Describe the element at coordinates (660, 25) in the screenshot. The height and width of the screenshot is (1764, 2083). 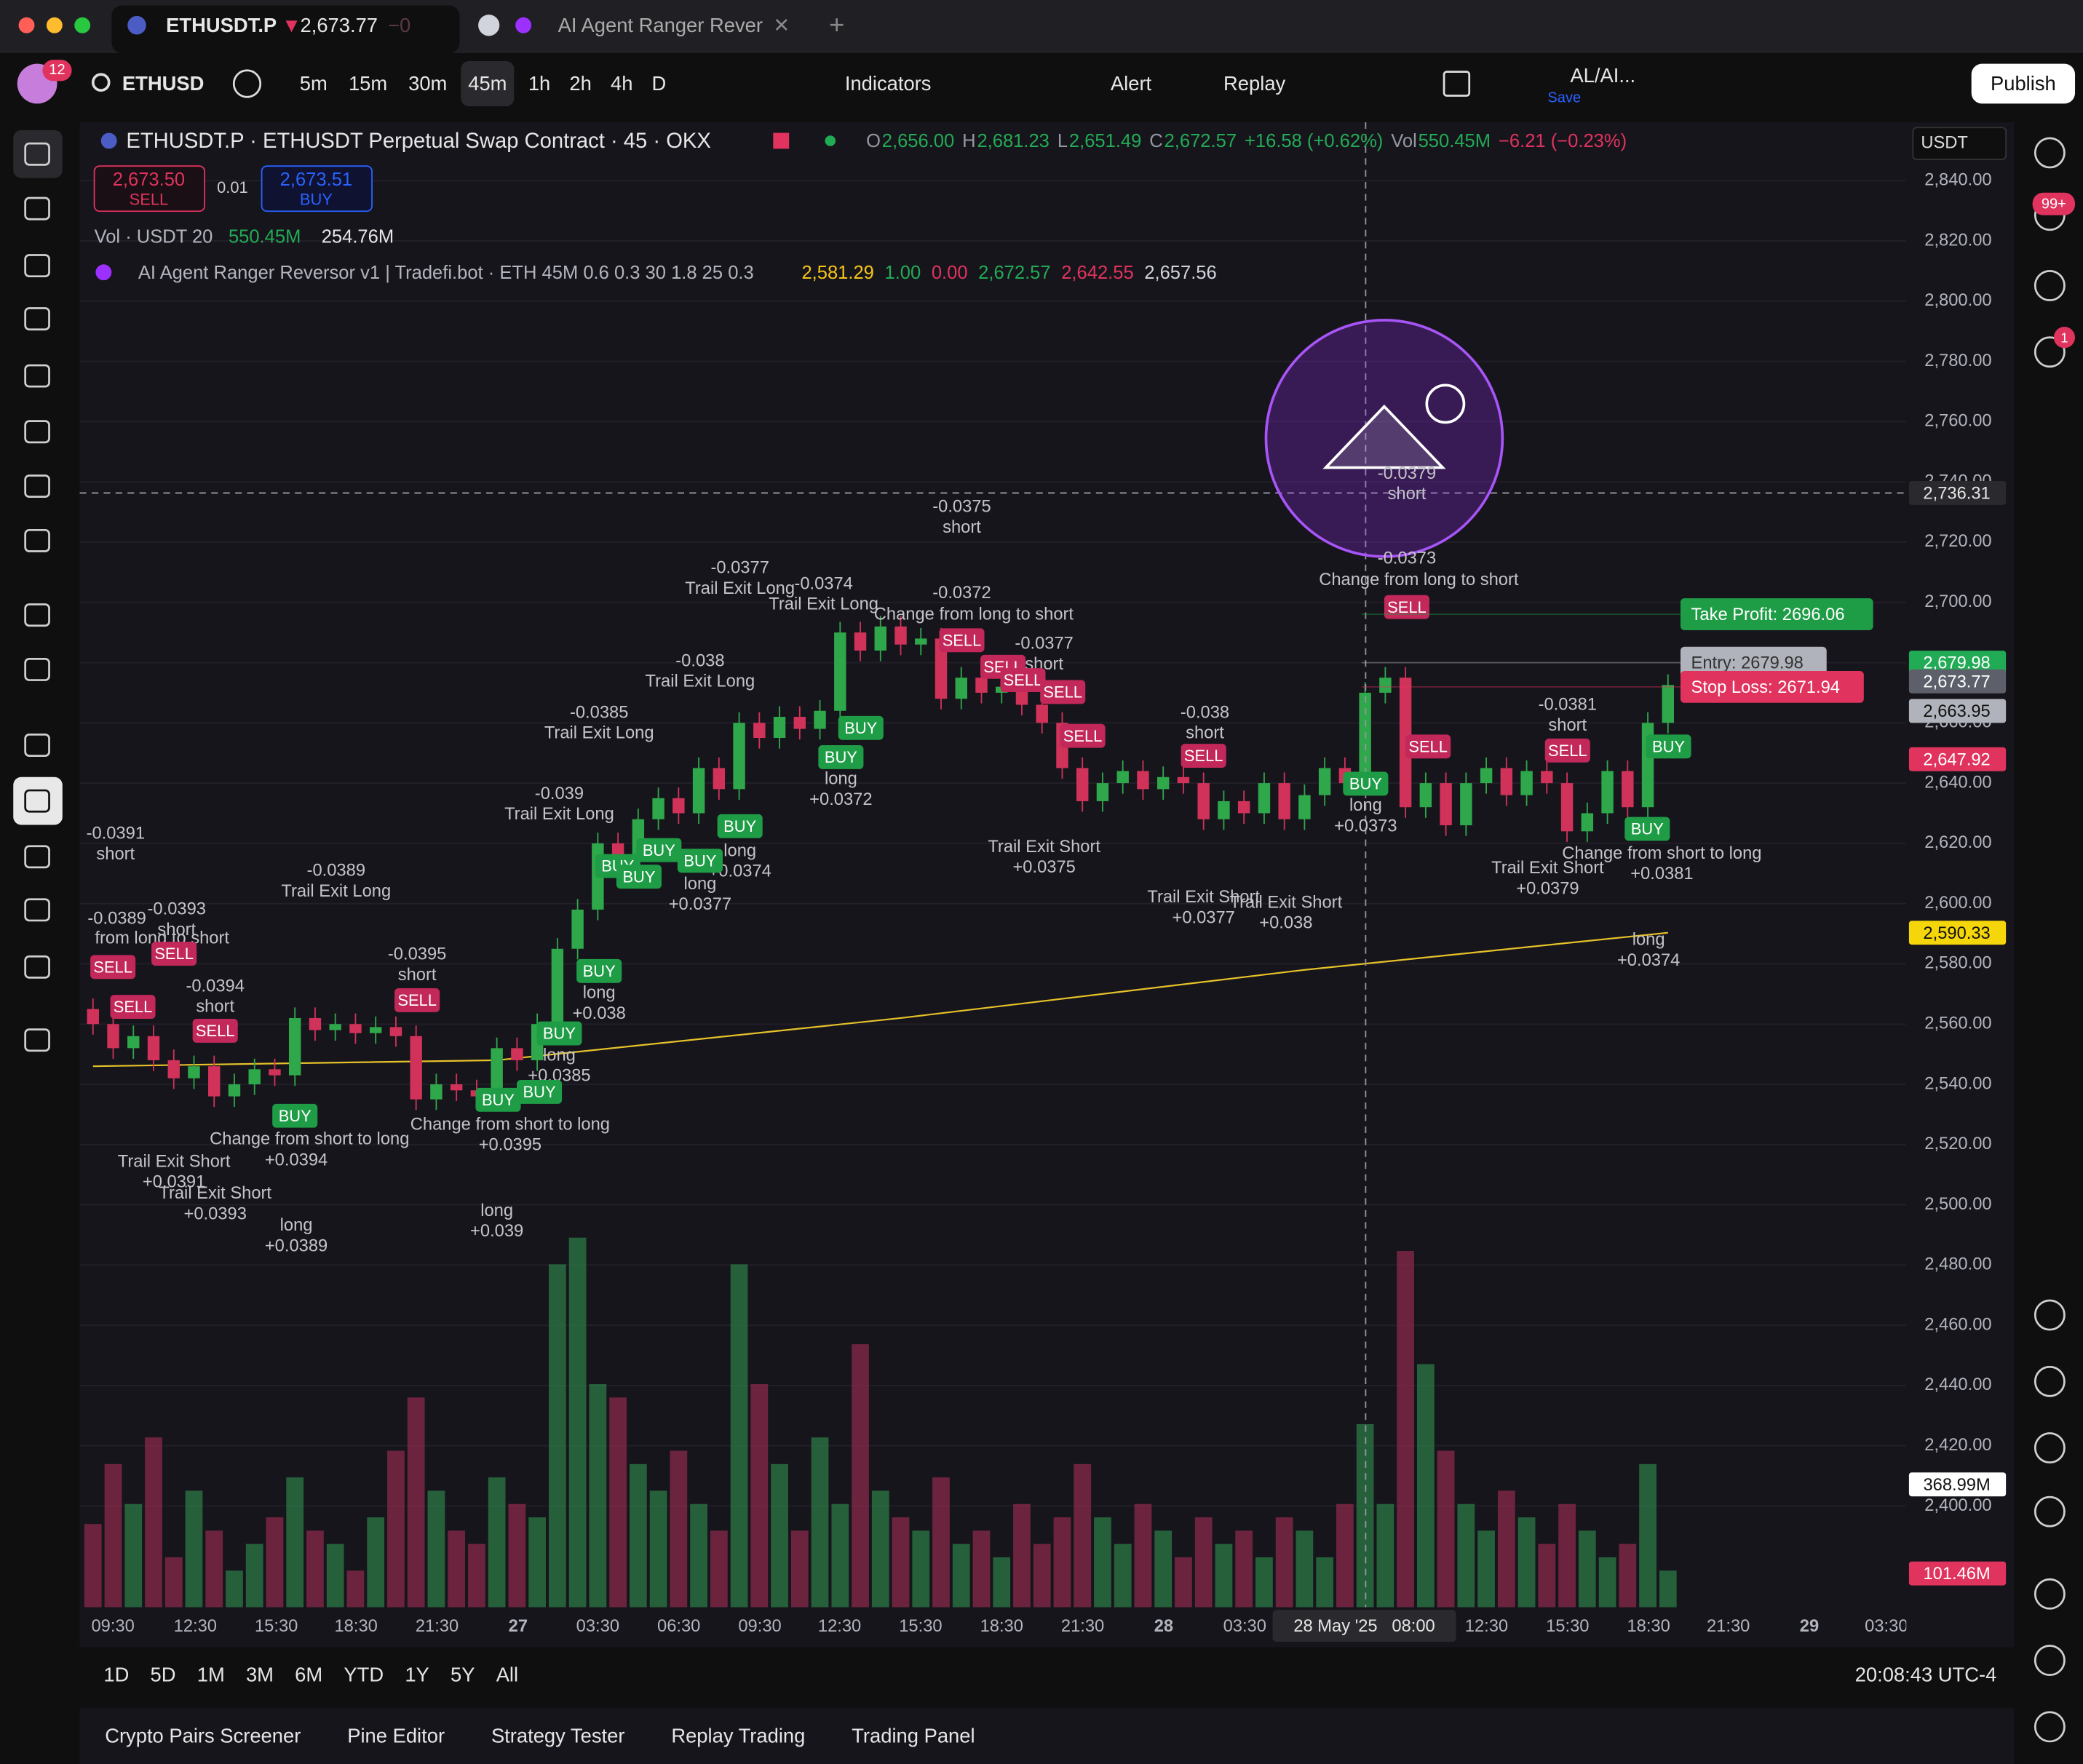
I see `tab-title: AI Agent Ranger Rever` at that location.